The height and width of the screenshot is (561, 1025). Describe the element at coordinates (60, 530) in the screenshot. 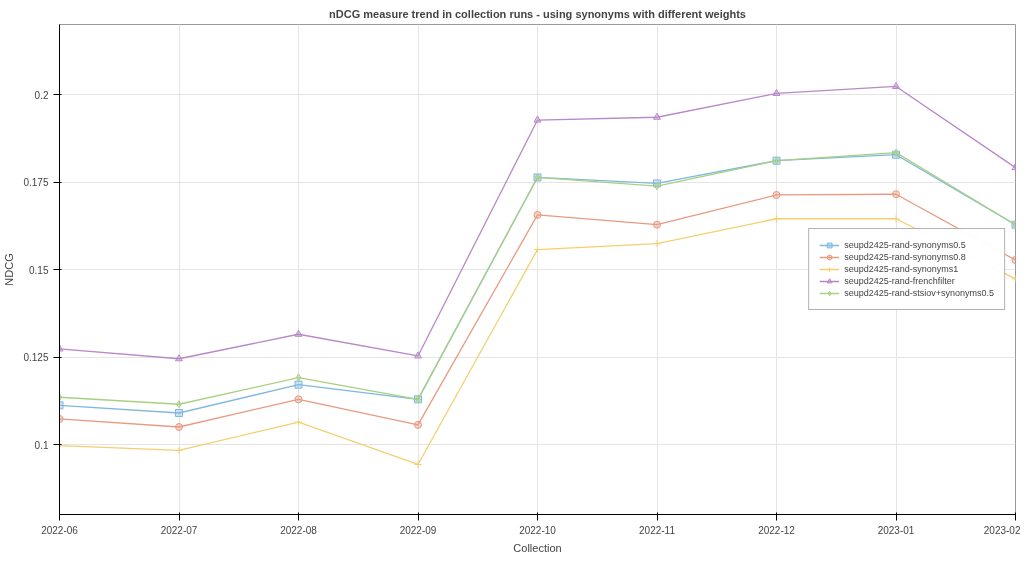

I see `x-tick-label: 2022-06` at that location.